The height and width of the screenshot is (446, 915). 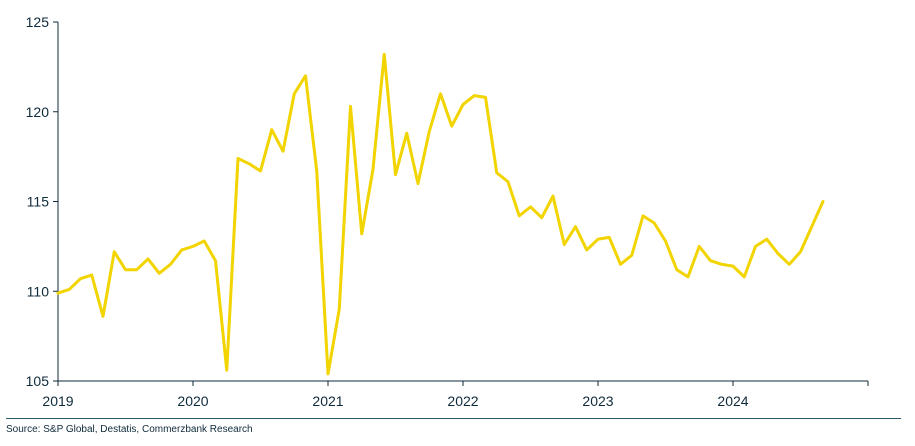 I want to click on y-tick-label: 125, so click(x=38, y=22).